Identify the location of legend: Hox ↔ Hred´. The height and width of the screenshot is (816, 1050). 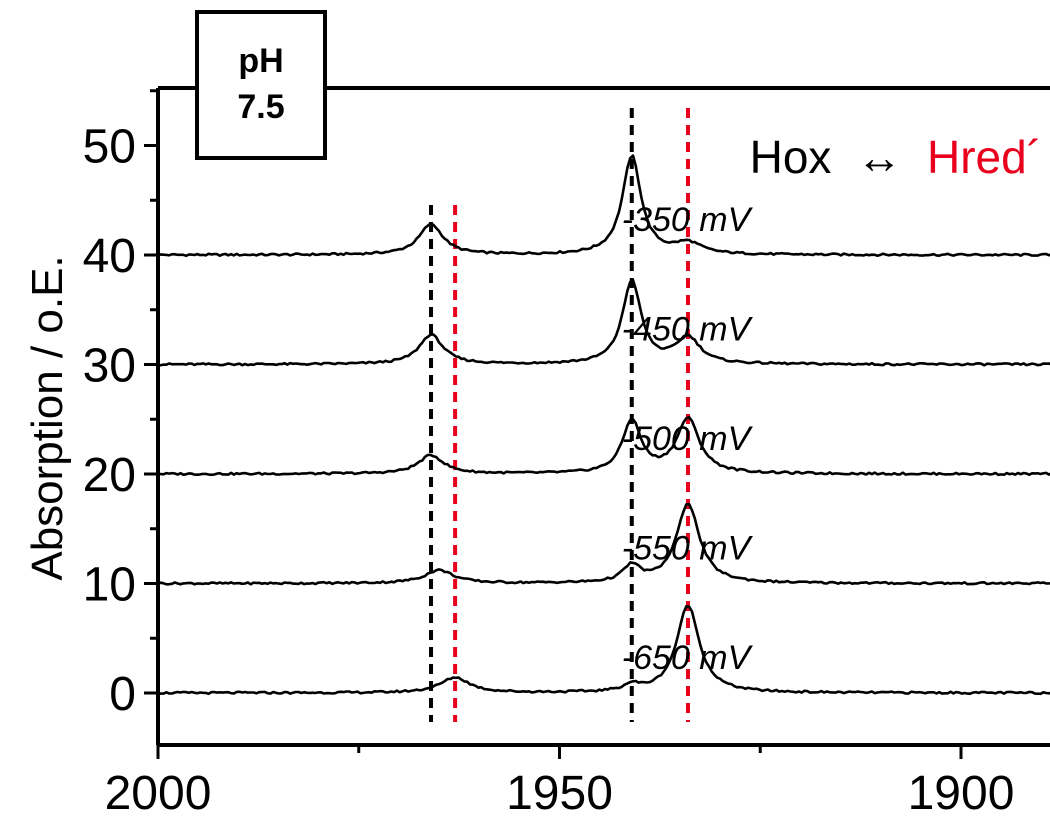
(896, 157).